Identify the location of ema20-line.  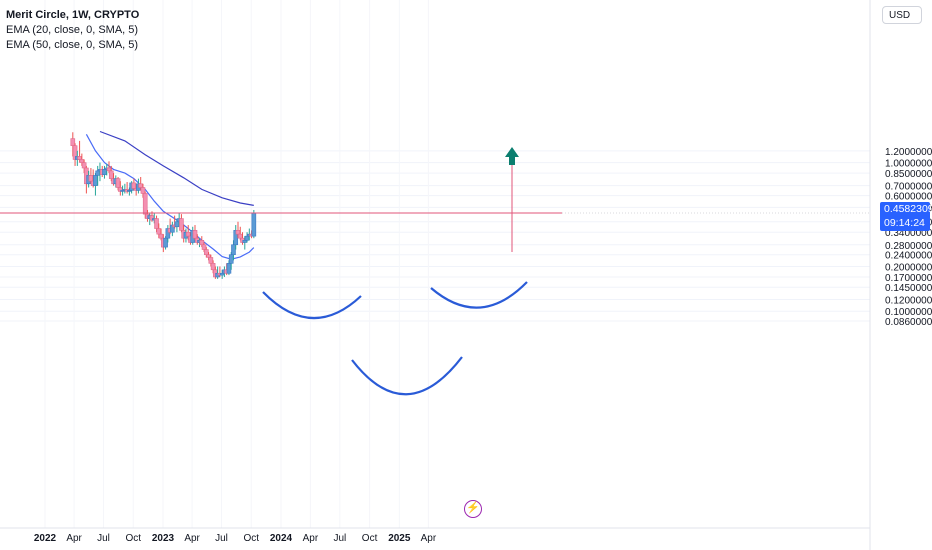
(170, 197).